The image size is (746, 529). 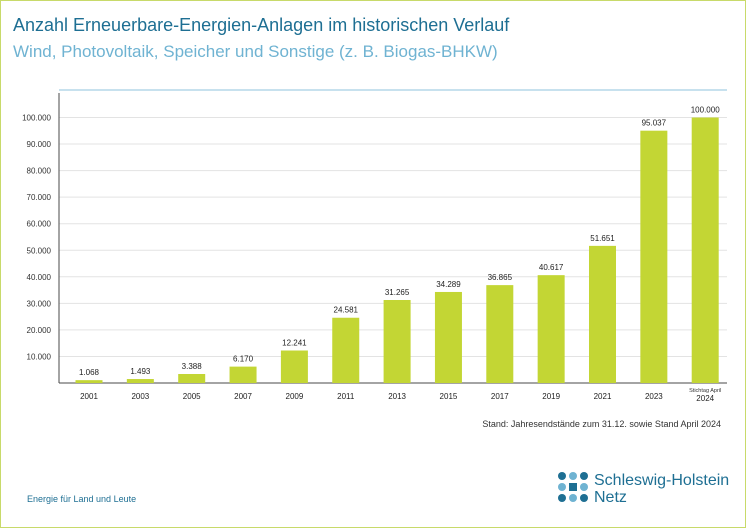 I want to click on bar-value-label: 34.289, so click(x=448, y=284).